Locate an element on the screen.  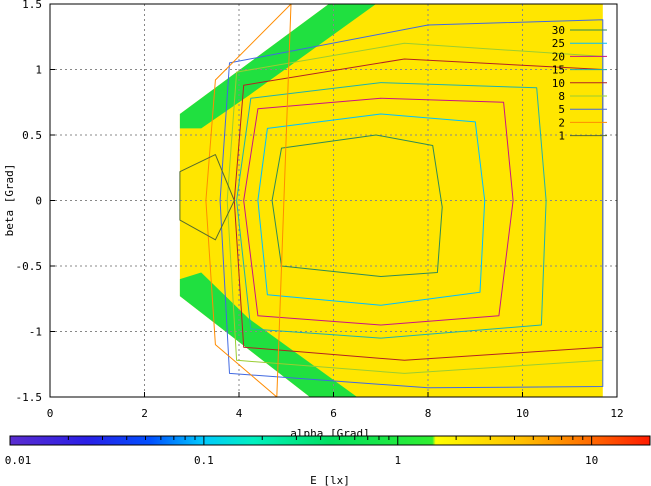
legend-label: 20 is located at coordinates (558, 56).